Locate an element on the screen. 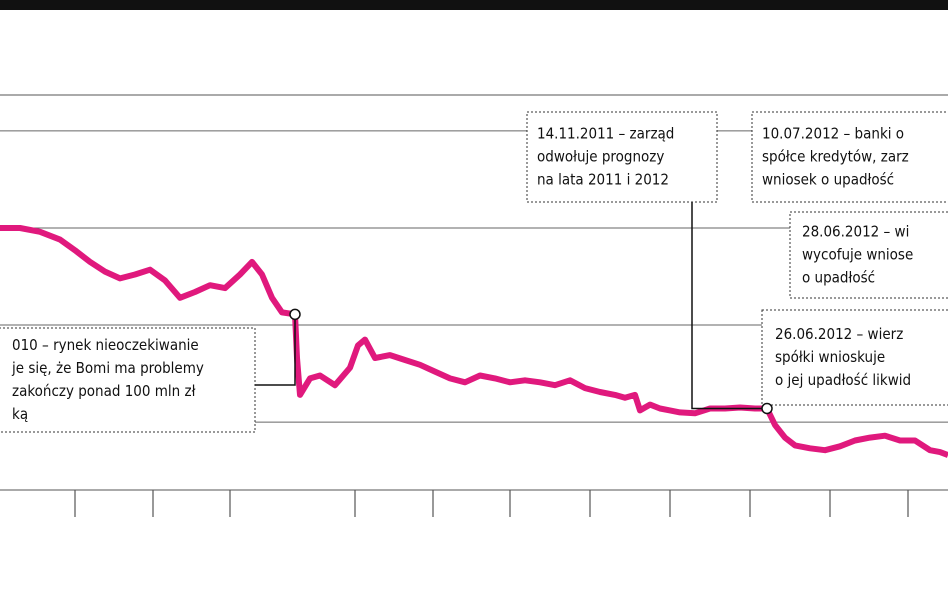  annotation-text: na lata 2011 i 2012 is located at coordinates (603, 180).